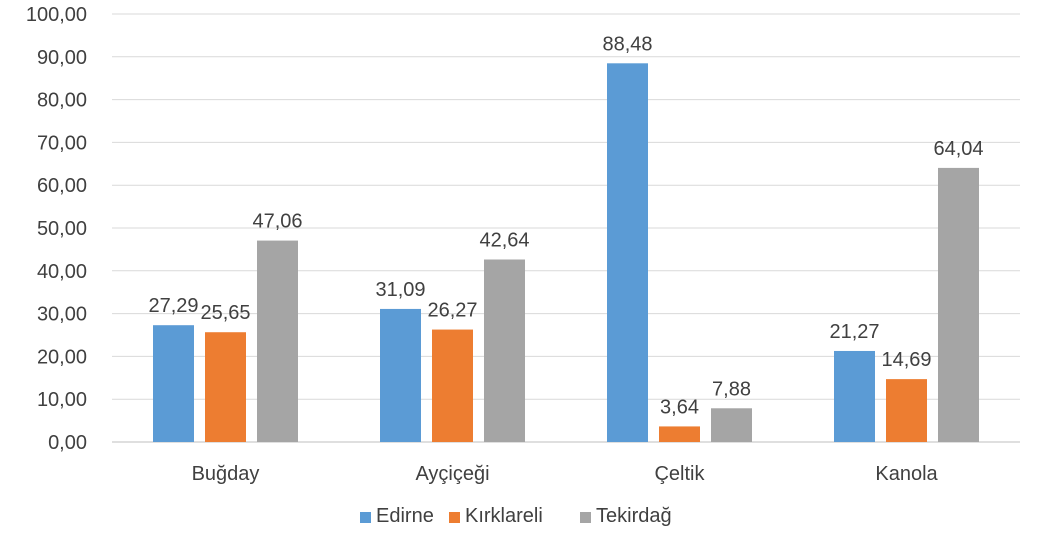  What do you see at coordinates (854, 332) in the screenshot?
I see `data-label: 21,27` at bounding box center [854, 332].